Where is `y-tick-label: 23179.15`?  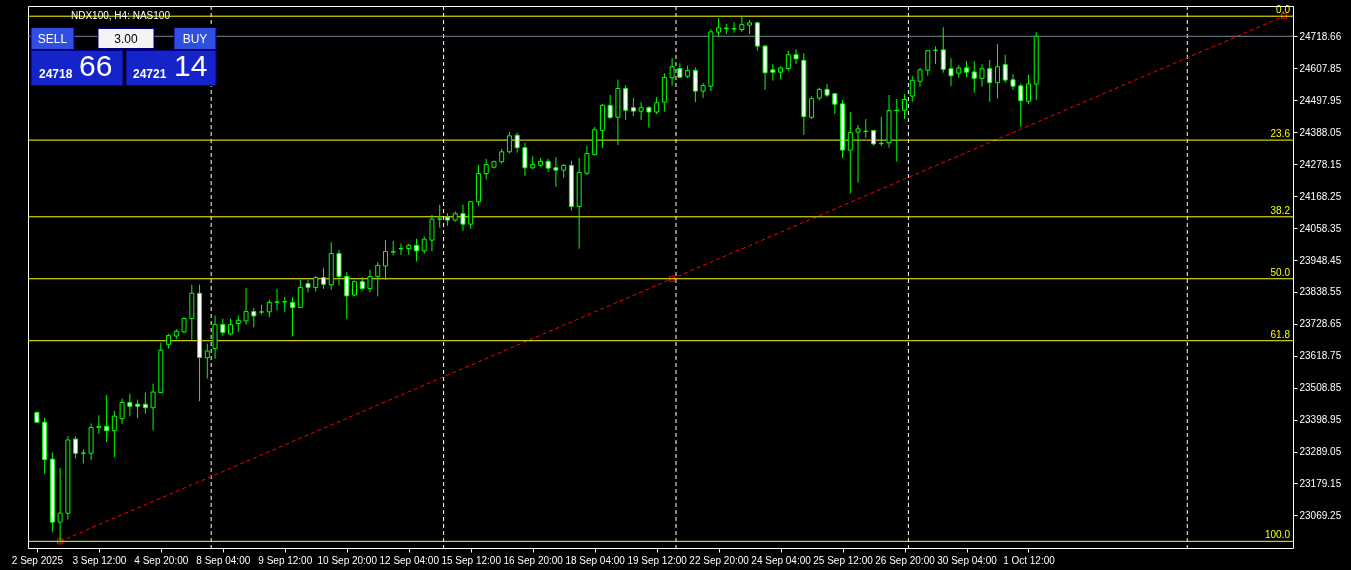 y-tick-label: 23179.15 is located at coordinates (1320, 483).